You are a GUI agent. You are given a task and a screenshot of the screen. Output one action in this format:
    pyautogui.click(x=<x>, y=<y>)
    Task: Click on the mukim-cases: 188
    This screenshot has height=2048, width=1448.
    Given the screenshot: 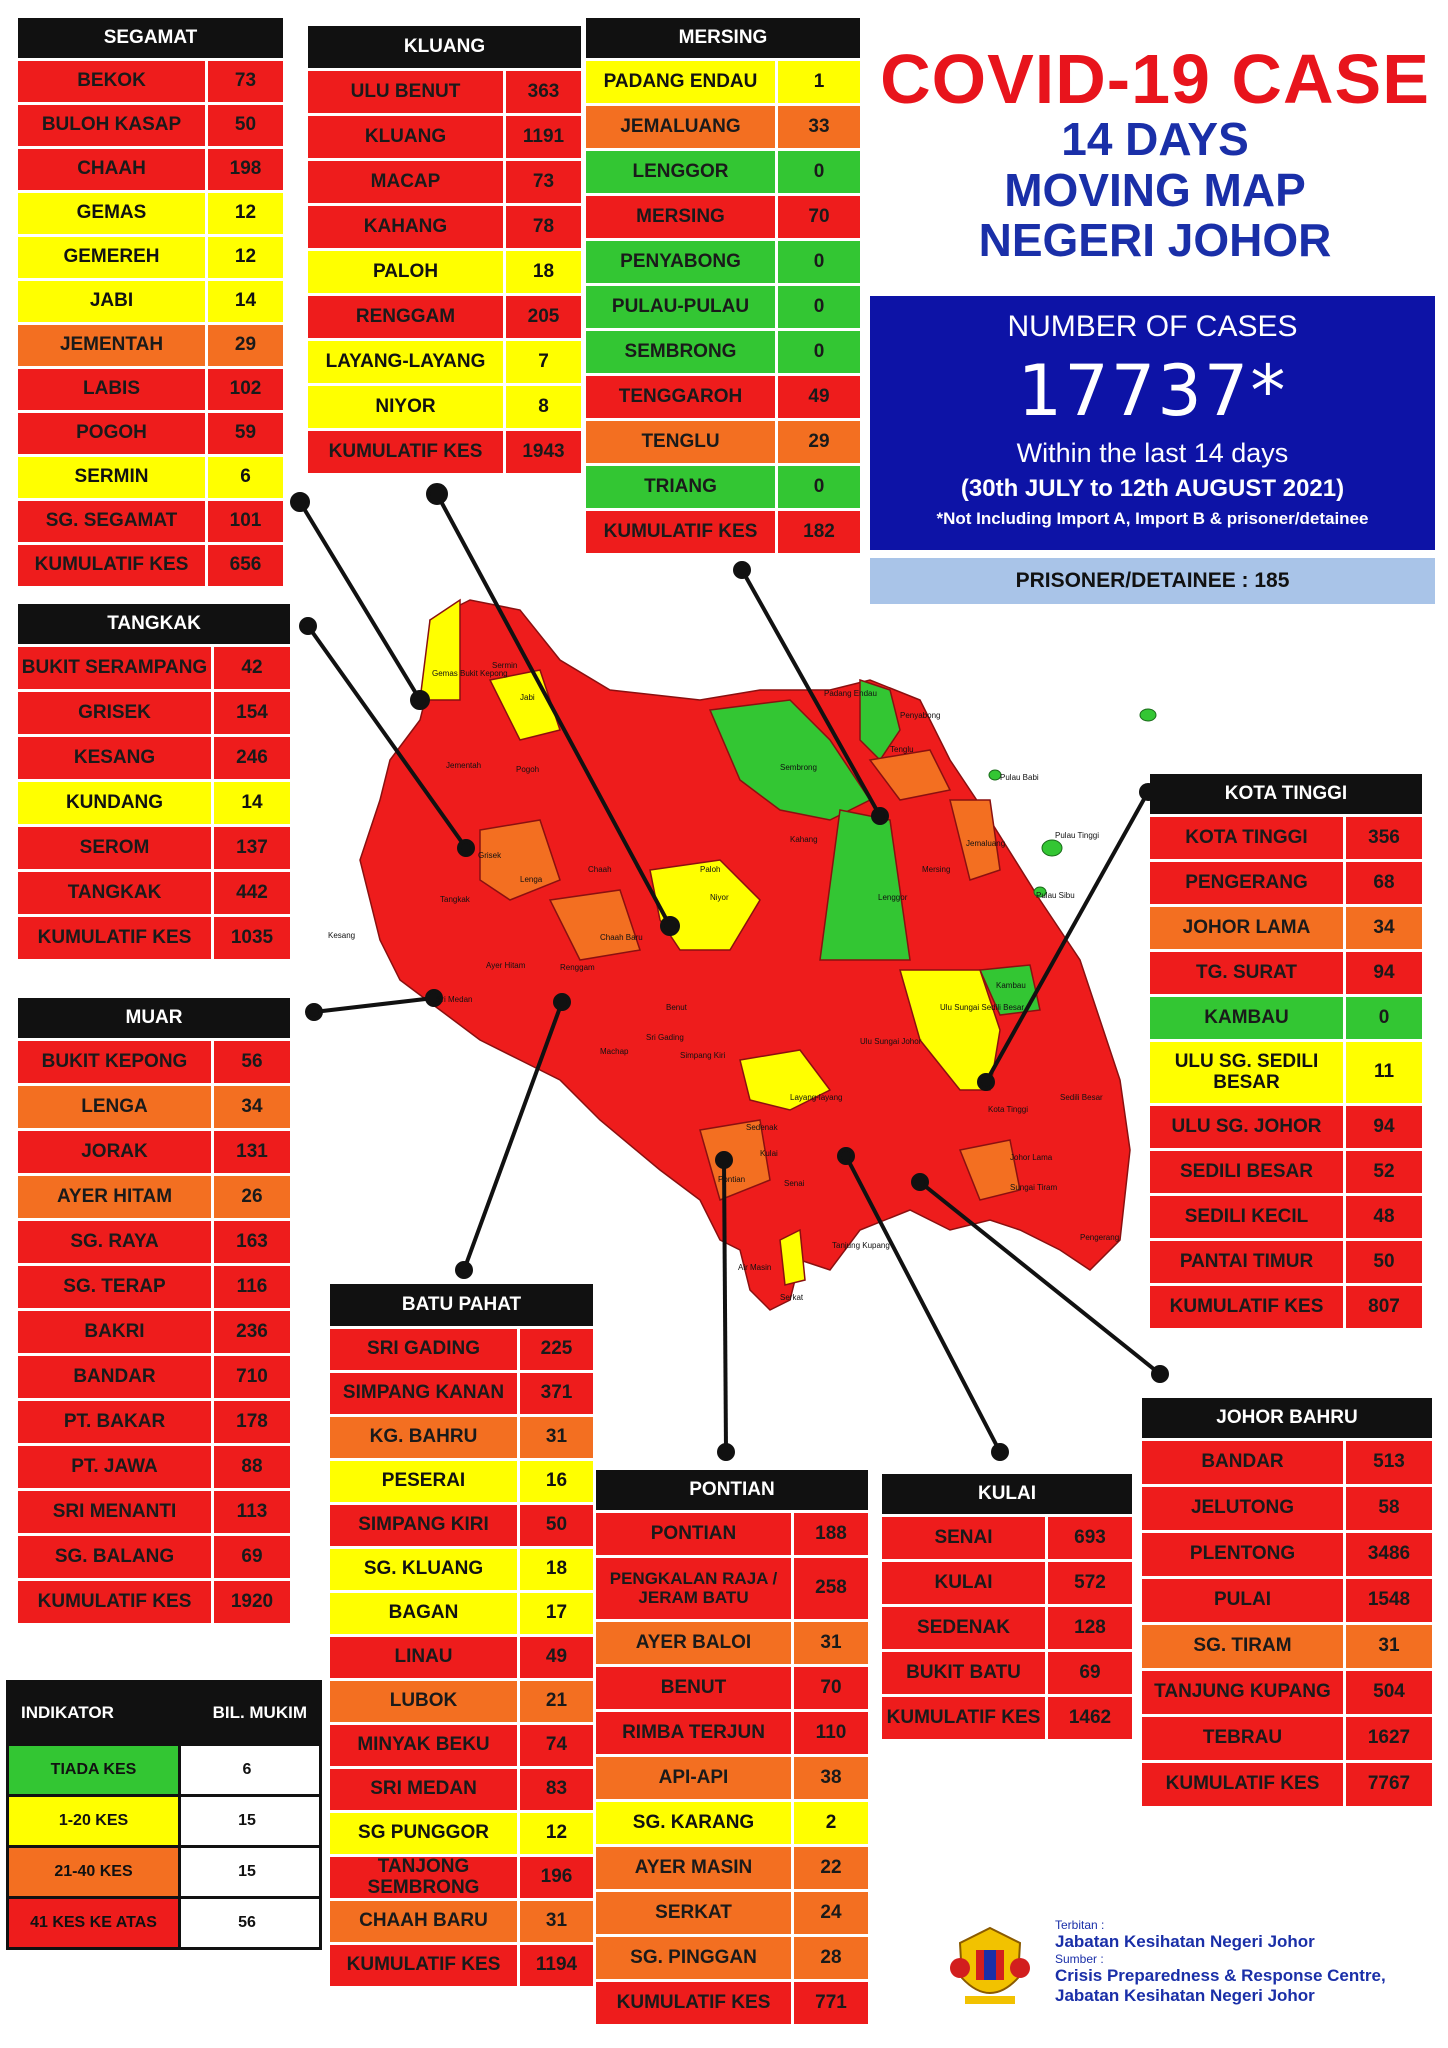 What is the action you would take?
    pyautogui.click(x=831, y=1533)
    